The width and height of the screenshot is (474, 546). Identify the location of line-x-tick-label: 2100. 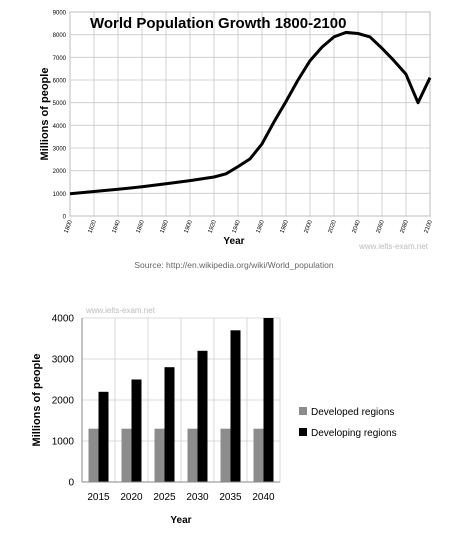
(429, 226).